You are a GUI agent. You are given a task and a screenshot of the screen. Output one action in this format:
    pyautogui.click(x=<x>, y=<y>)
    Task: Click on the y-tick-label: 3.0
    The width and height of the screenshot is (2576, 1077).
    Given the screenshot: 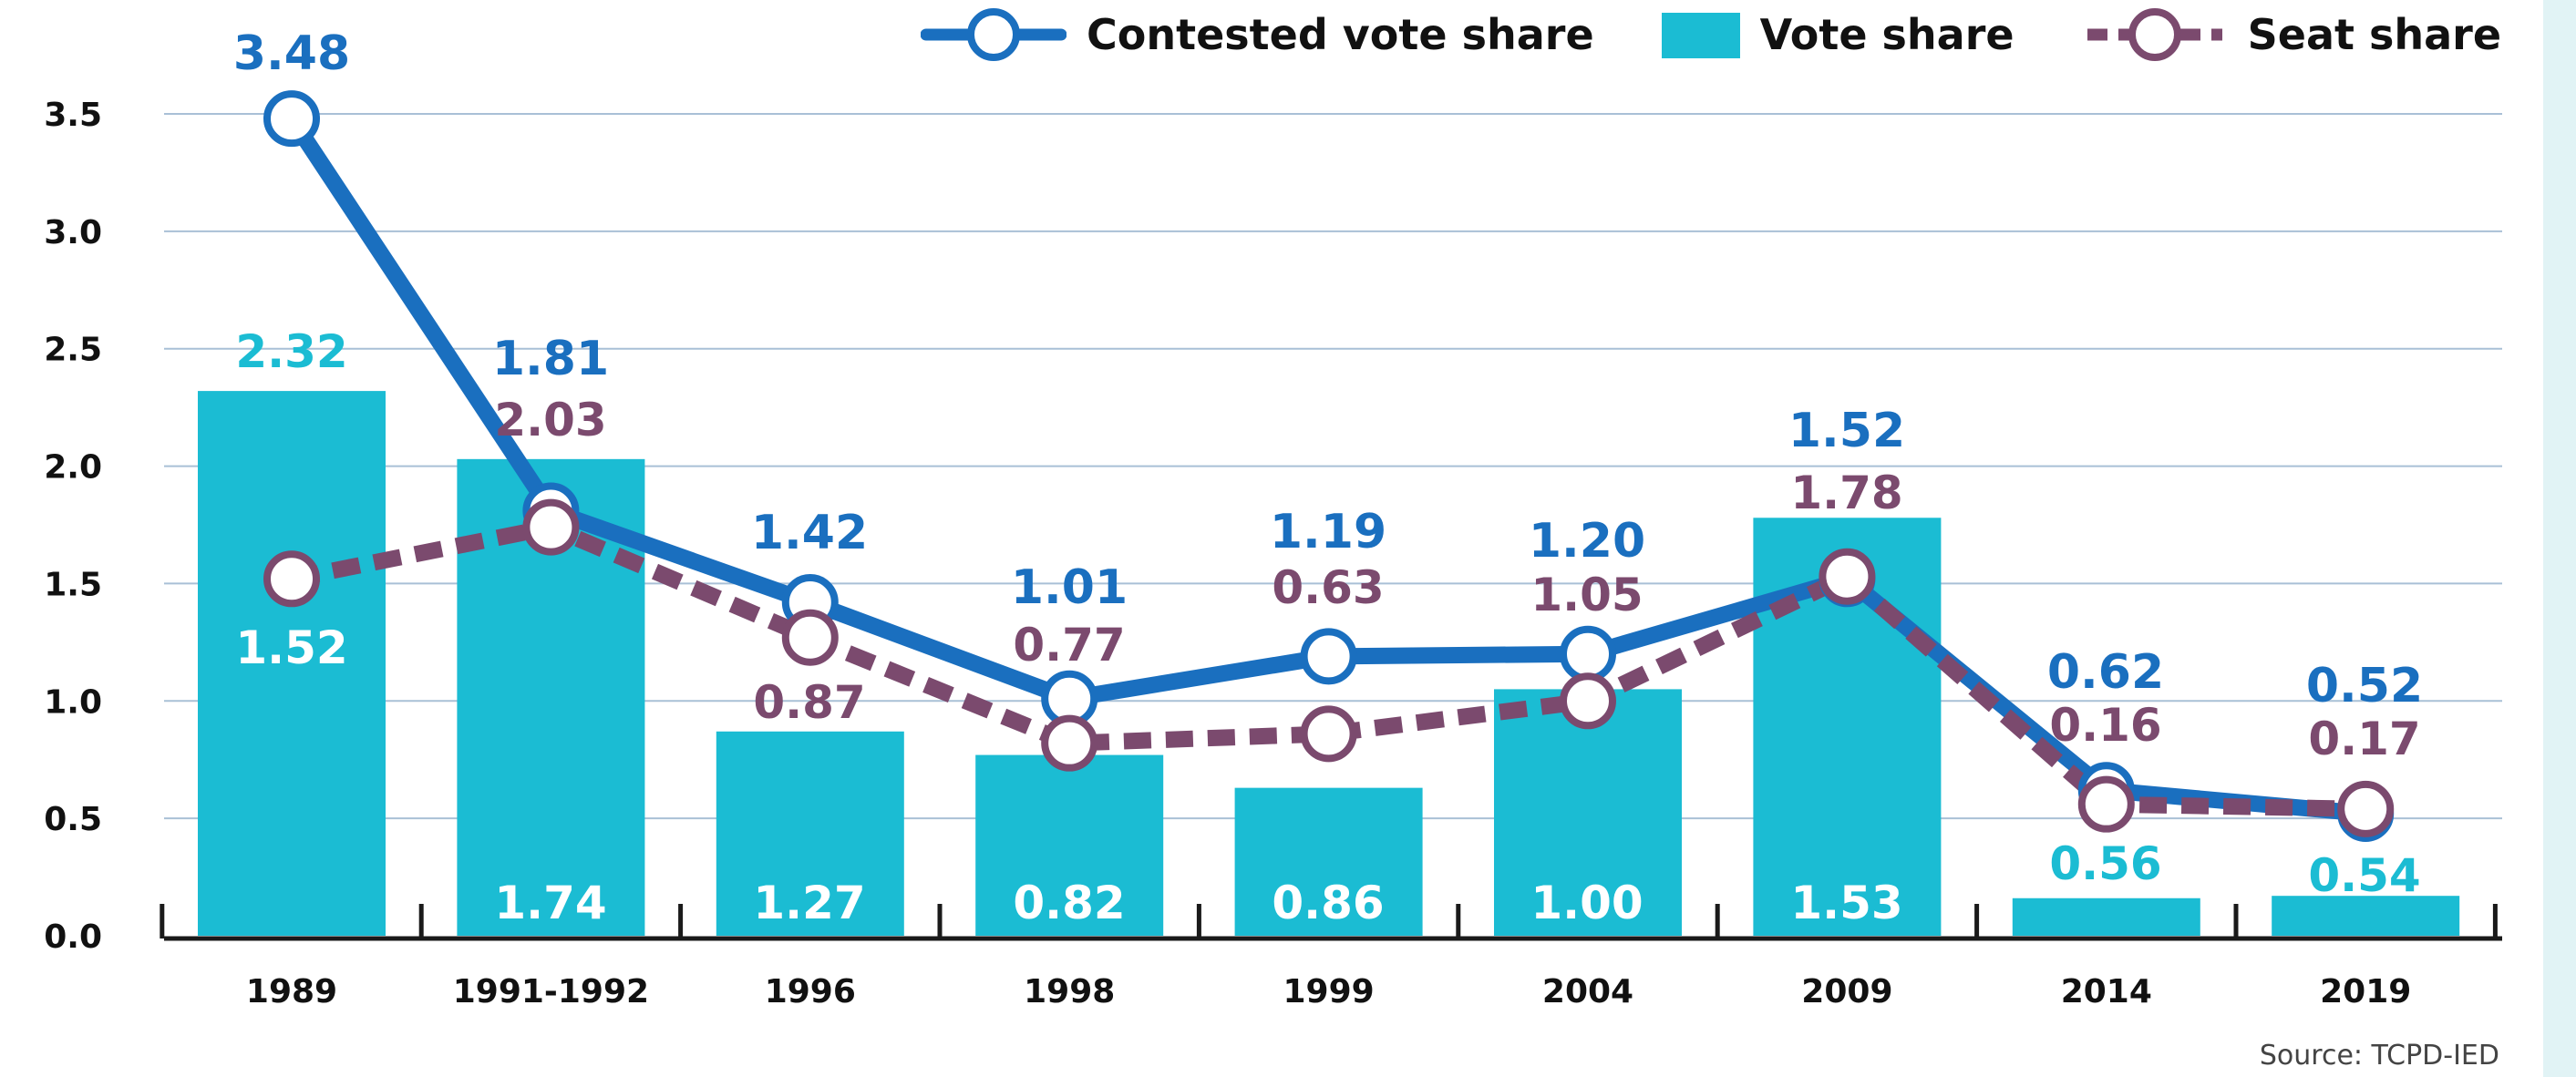 What is the action you would take?
    pyautogui.click(x=73, y=233)
    